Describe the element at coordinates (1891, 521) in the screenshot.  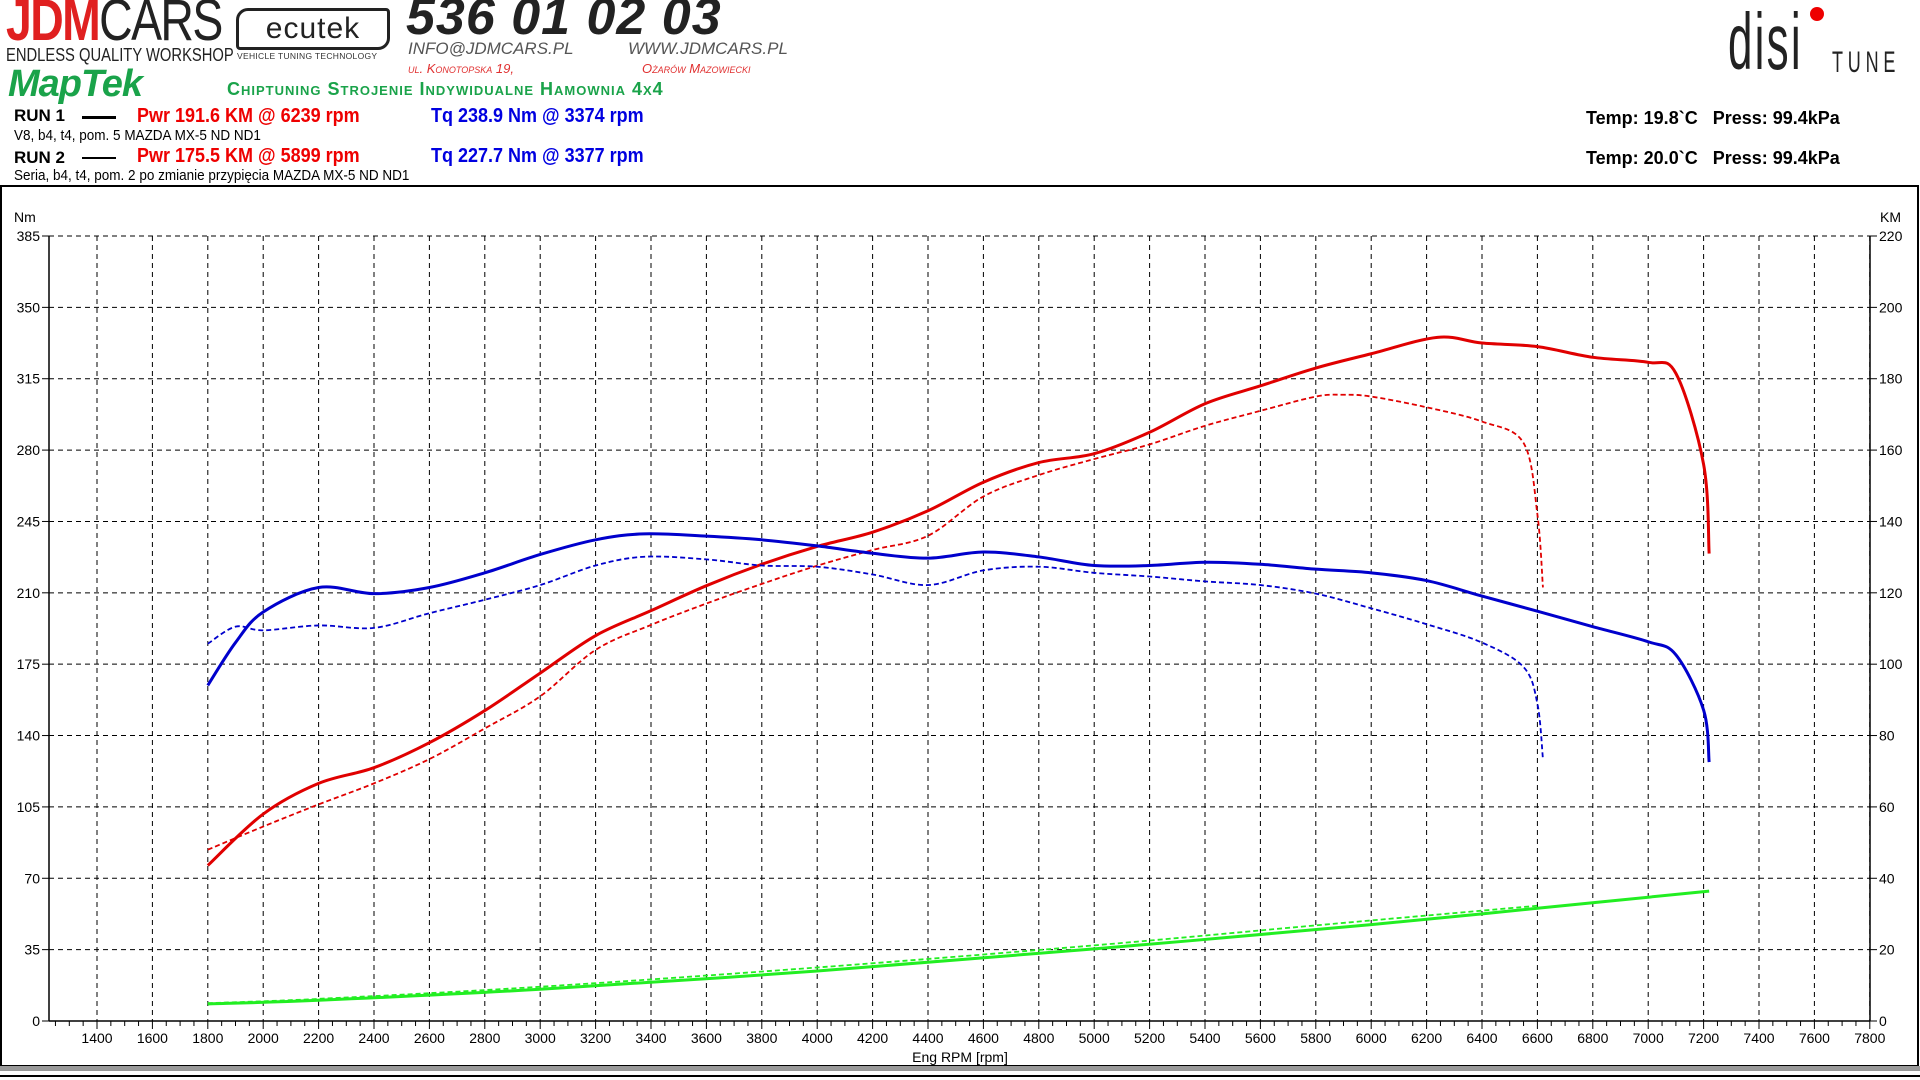
I see `y-right-tick-label: 140` at that location.